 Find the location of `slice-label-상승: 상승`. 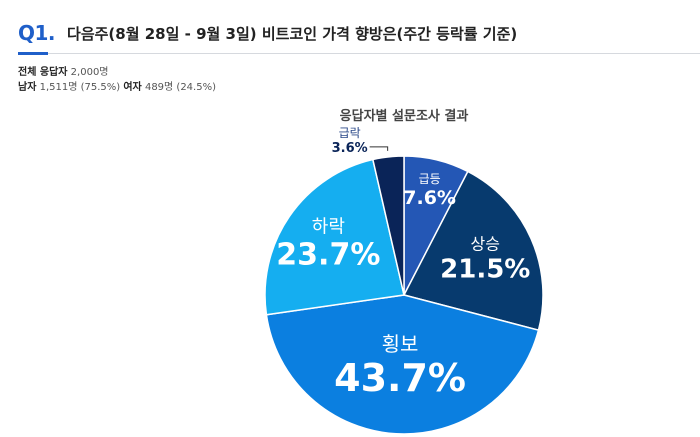

slice-label-상승: 상승 is located at coordinates (485, 244).